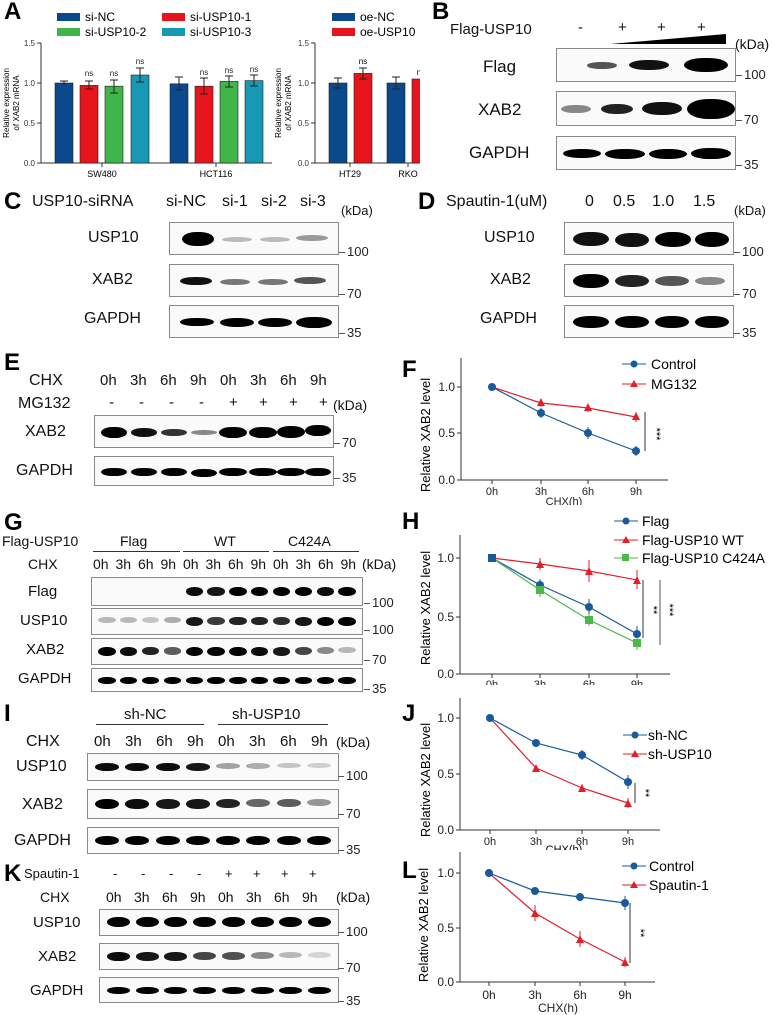  I want to click on svg-text: si-NC, so click(100, 17).